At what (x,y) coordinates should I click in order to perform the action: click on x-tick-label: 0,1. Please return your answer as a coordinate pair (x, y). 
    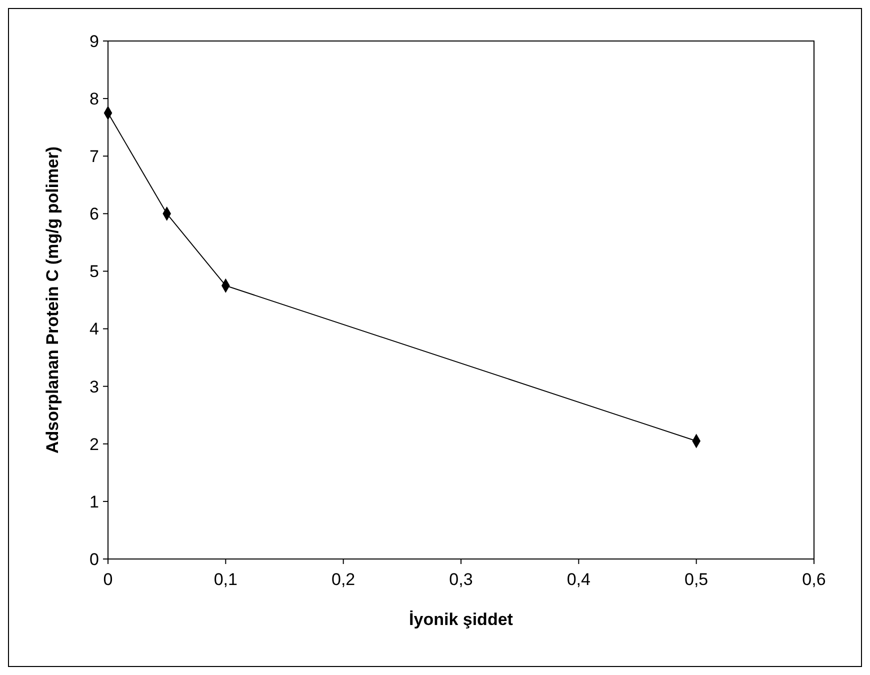
    Looking at the image, I should click on (226, 579).